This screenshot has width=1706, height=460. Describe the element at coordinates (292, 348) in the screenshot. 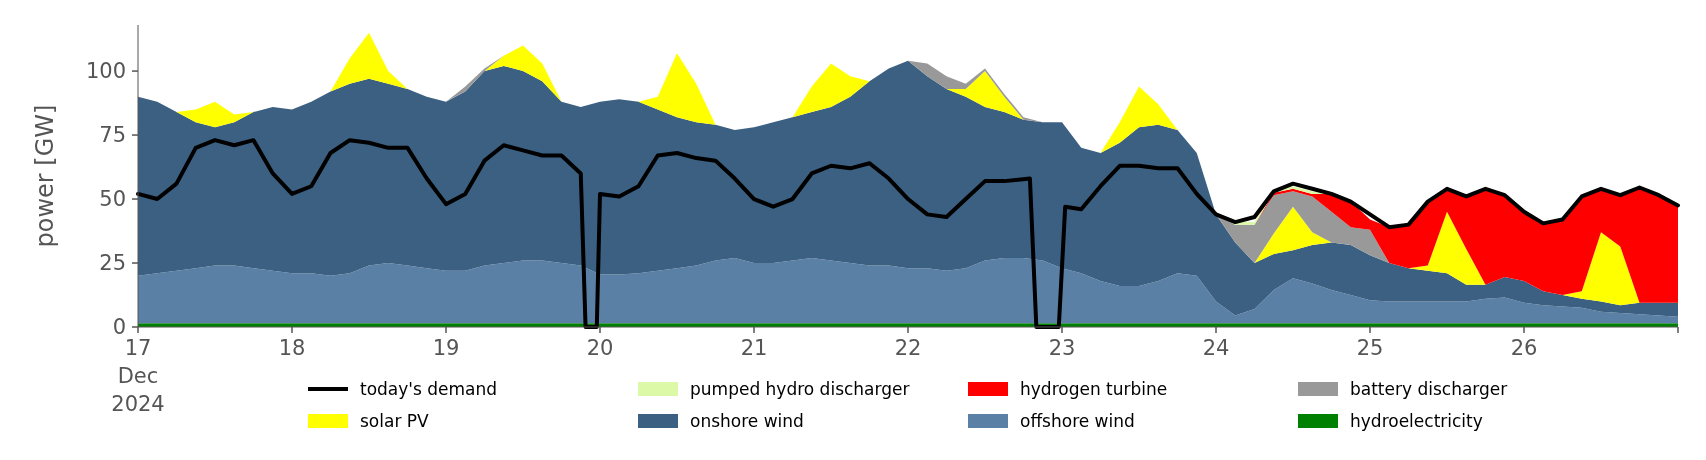

I see `x-tick-label: 18` at that location.